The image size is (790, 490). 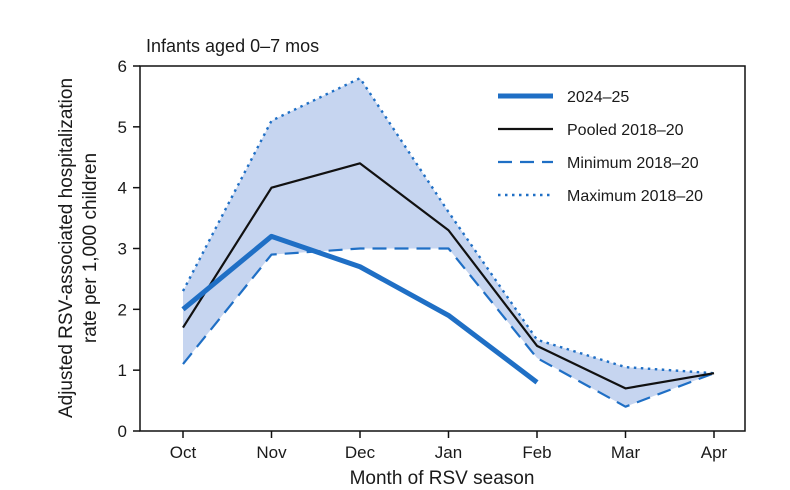 I want to click on x-tick-label: Feb, so click(x=536, y=452).